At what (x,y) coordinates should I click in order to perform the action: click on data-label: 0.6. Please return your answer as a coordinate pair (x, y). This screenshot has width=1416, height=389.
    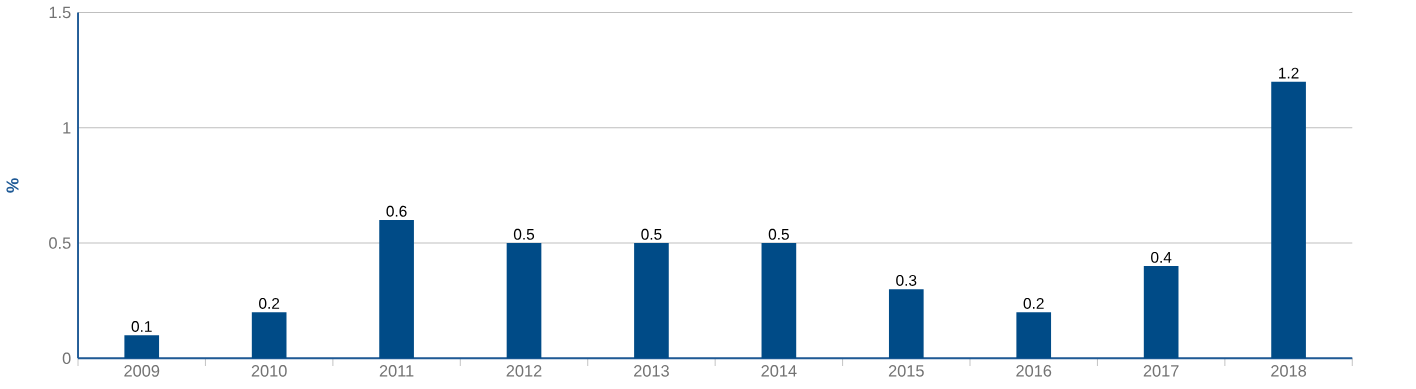
    Looking at the image, I should click on (396, 211).